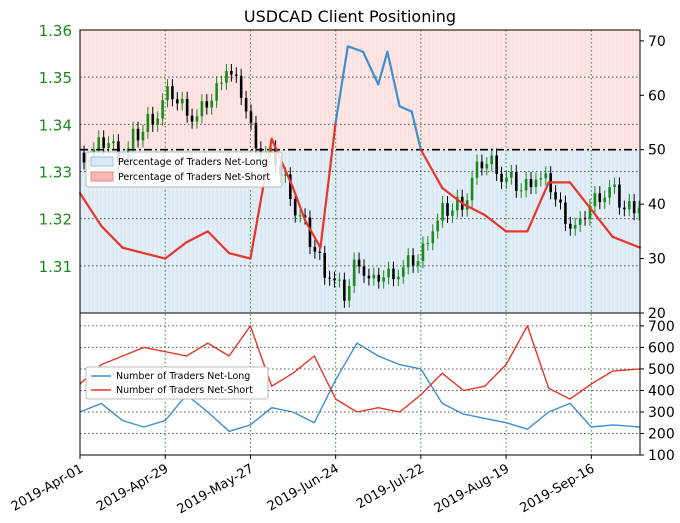 The width and height of the screenshot is (680, 523). I want to click on top-legend-box, so click(184, 169).